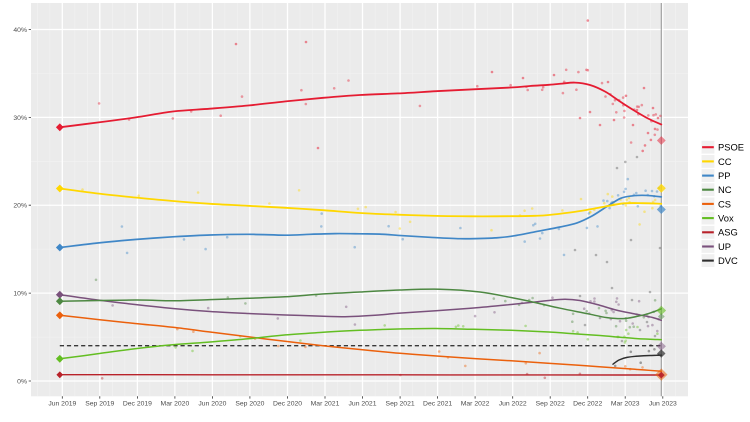  Describe the element at coordinates (212, 404) in the screenshot. I see `svg-text: Jun 2020` at that location.